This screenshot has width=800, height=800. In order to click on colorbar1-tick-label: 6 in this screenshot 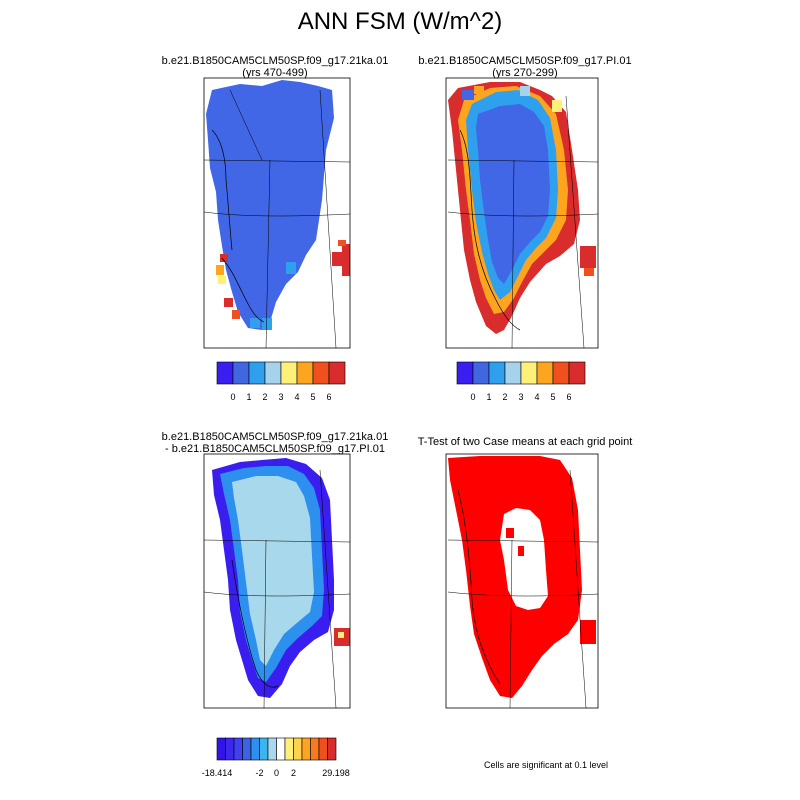, I will do `click(328, 397)`.